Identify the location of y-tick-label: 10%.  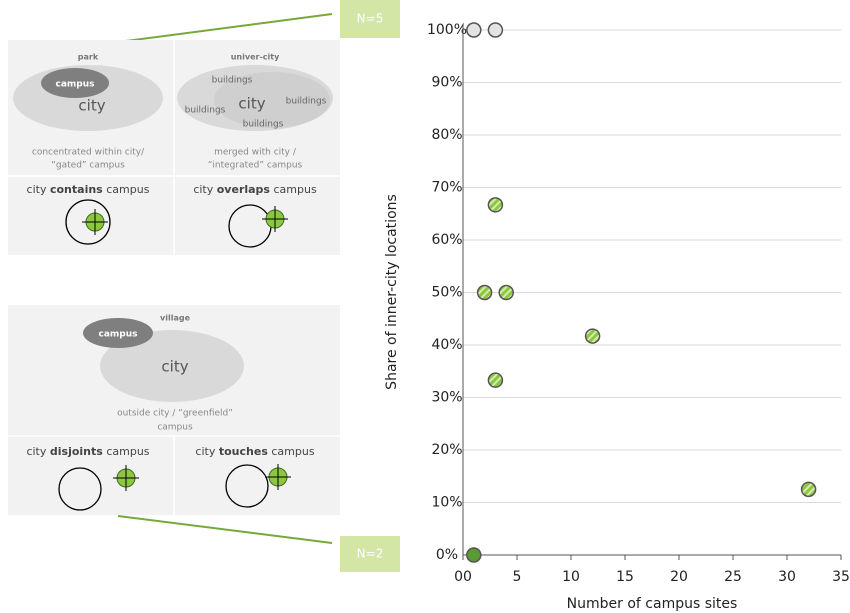
(446, 503).